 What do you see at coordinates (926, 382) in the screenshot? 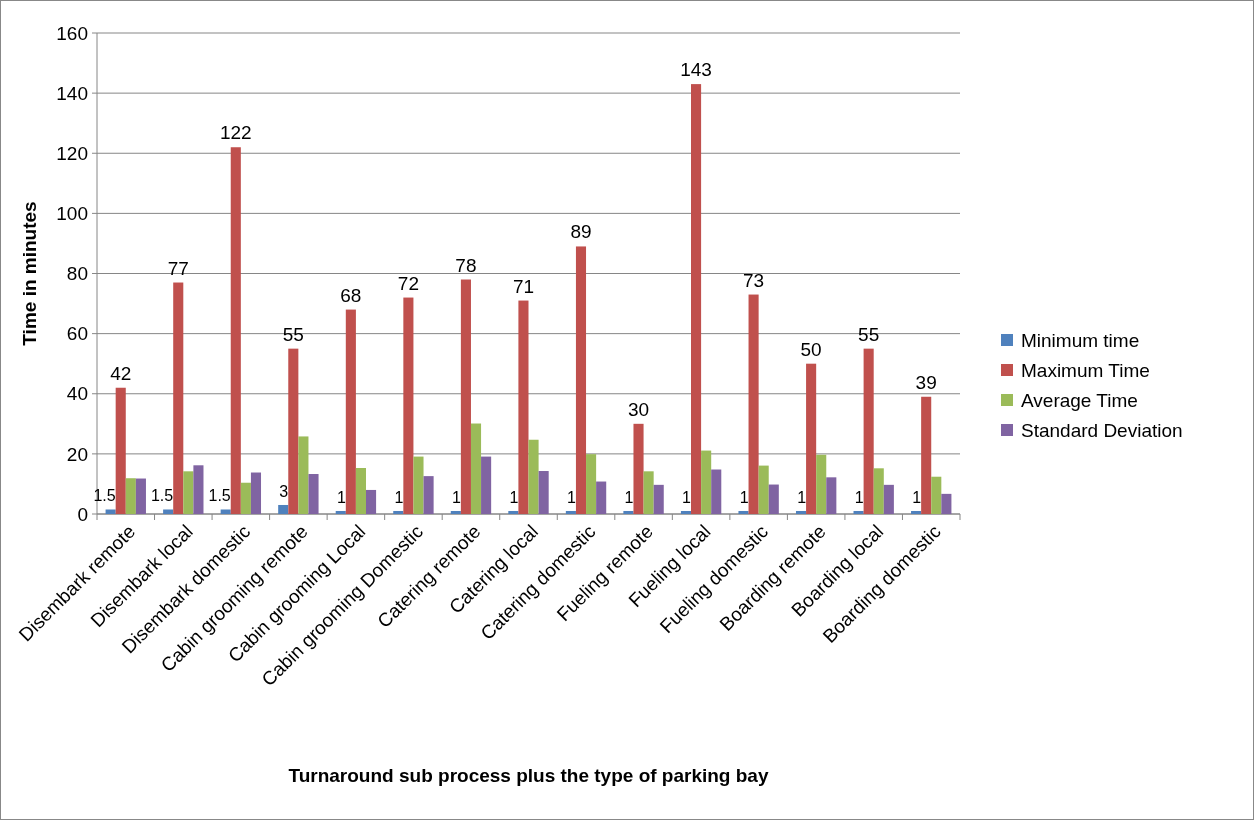
I see `data-label: 39` at bounding box center [926, 382].